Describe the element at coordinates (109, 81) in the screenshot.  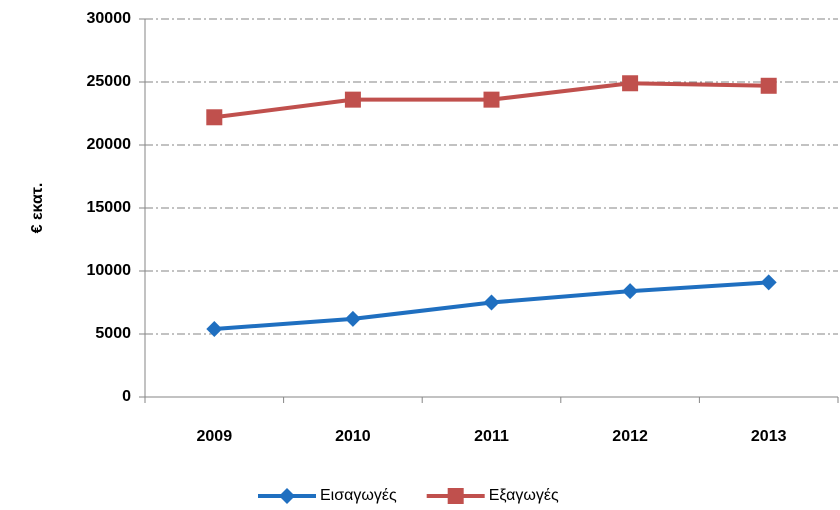
I see `y-tick-label: 25000` at that location.